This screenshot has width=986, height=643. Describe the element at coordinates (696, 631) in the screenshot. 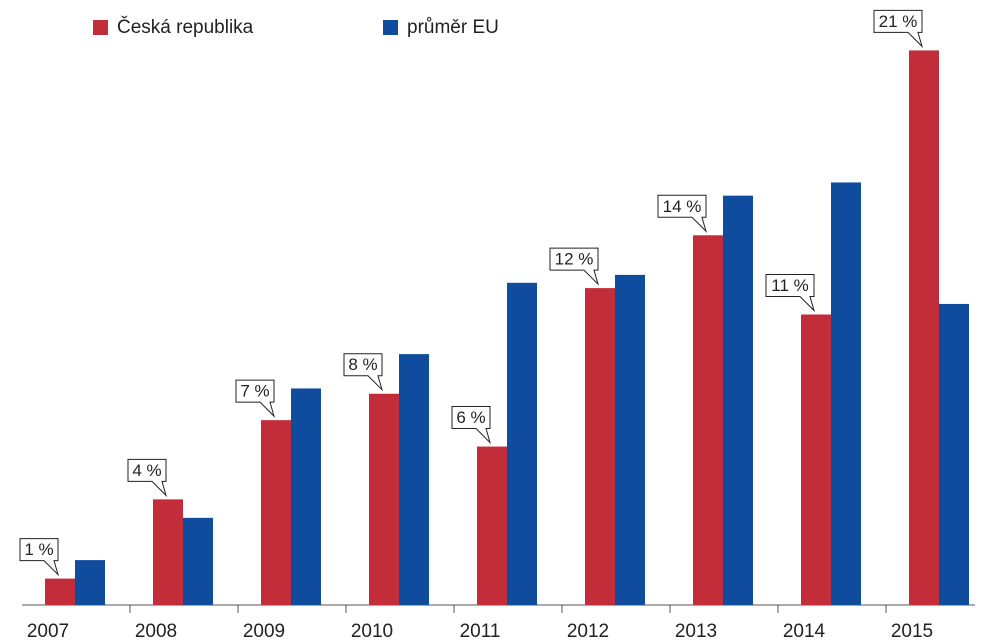

I see `x-tick-label: 2013` at that location.